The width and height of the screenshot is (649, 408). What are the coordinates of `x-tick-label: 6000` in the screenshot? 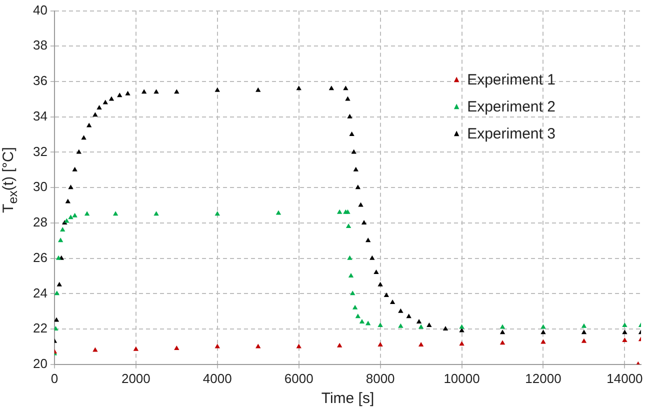 It's located at (299, 378).